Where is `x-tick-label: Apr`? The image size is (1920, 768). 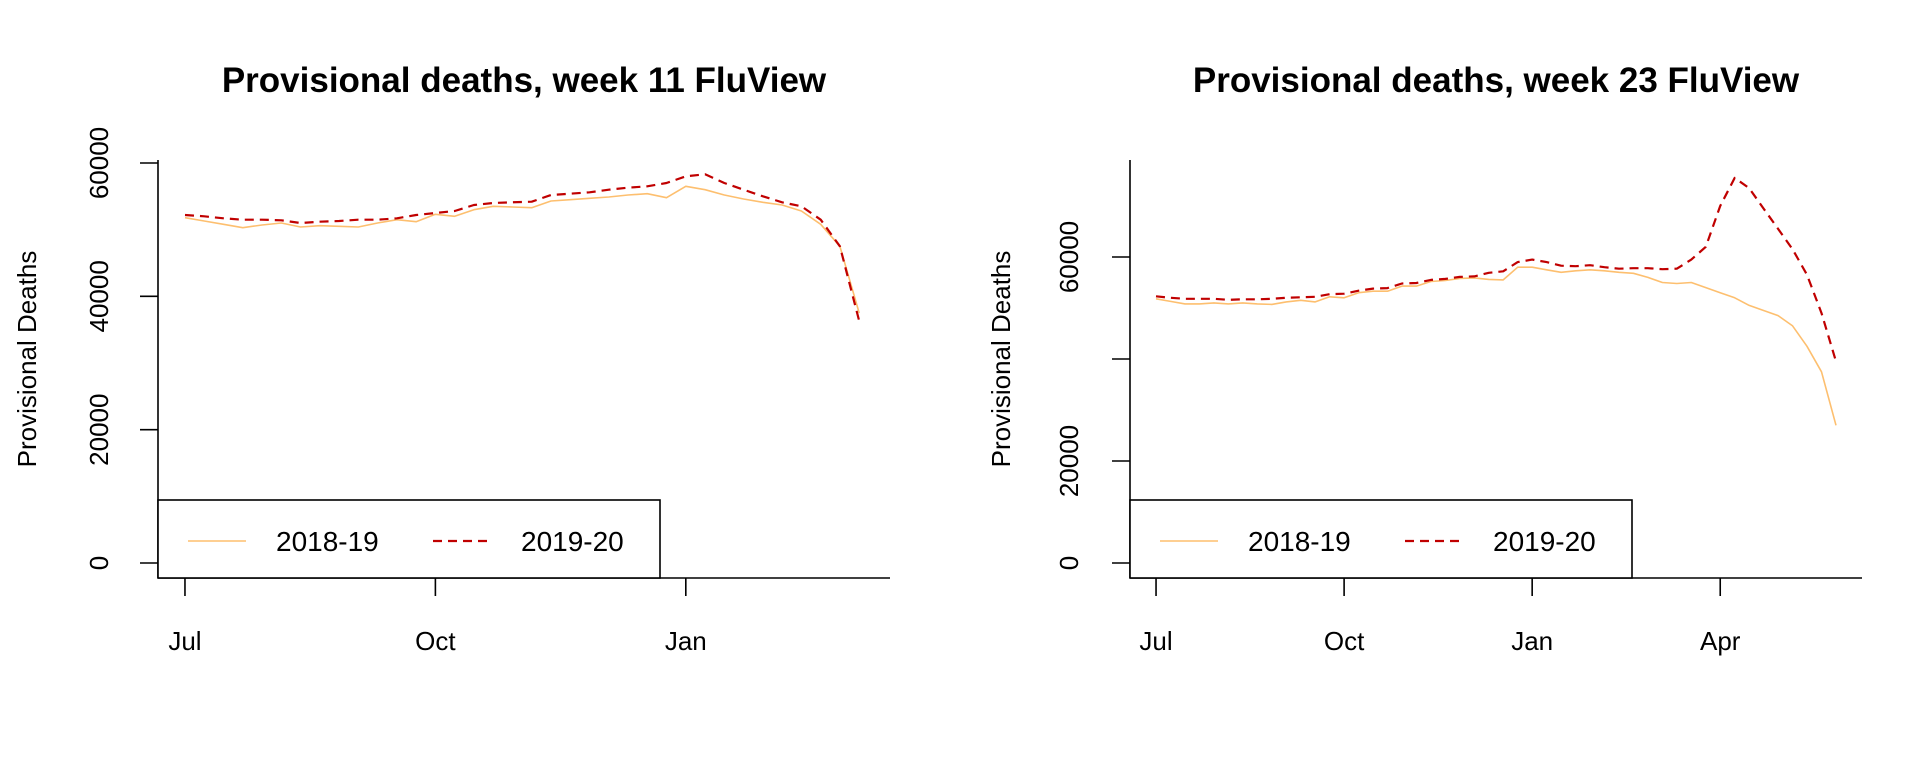
x-tick-label: Apr is located at coordinates (1720, 641).